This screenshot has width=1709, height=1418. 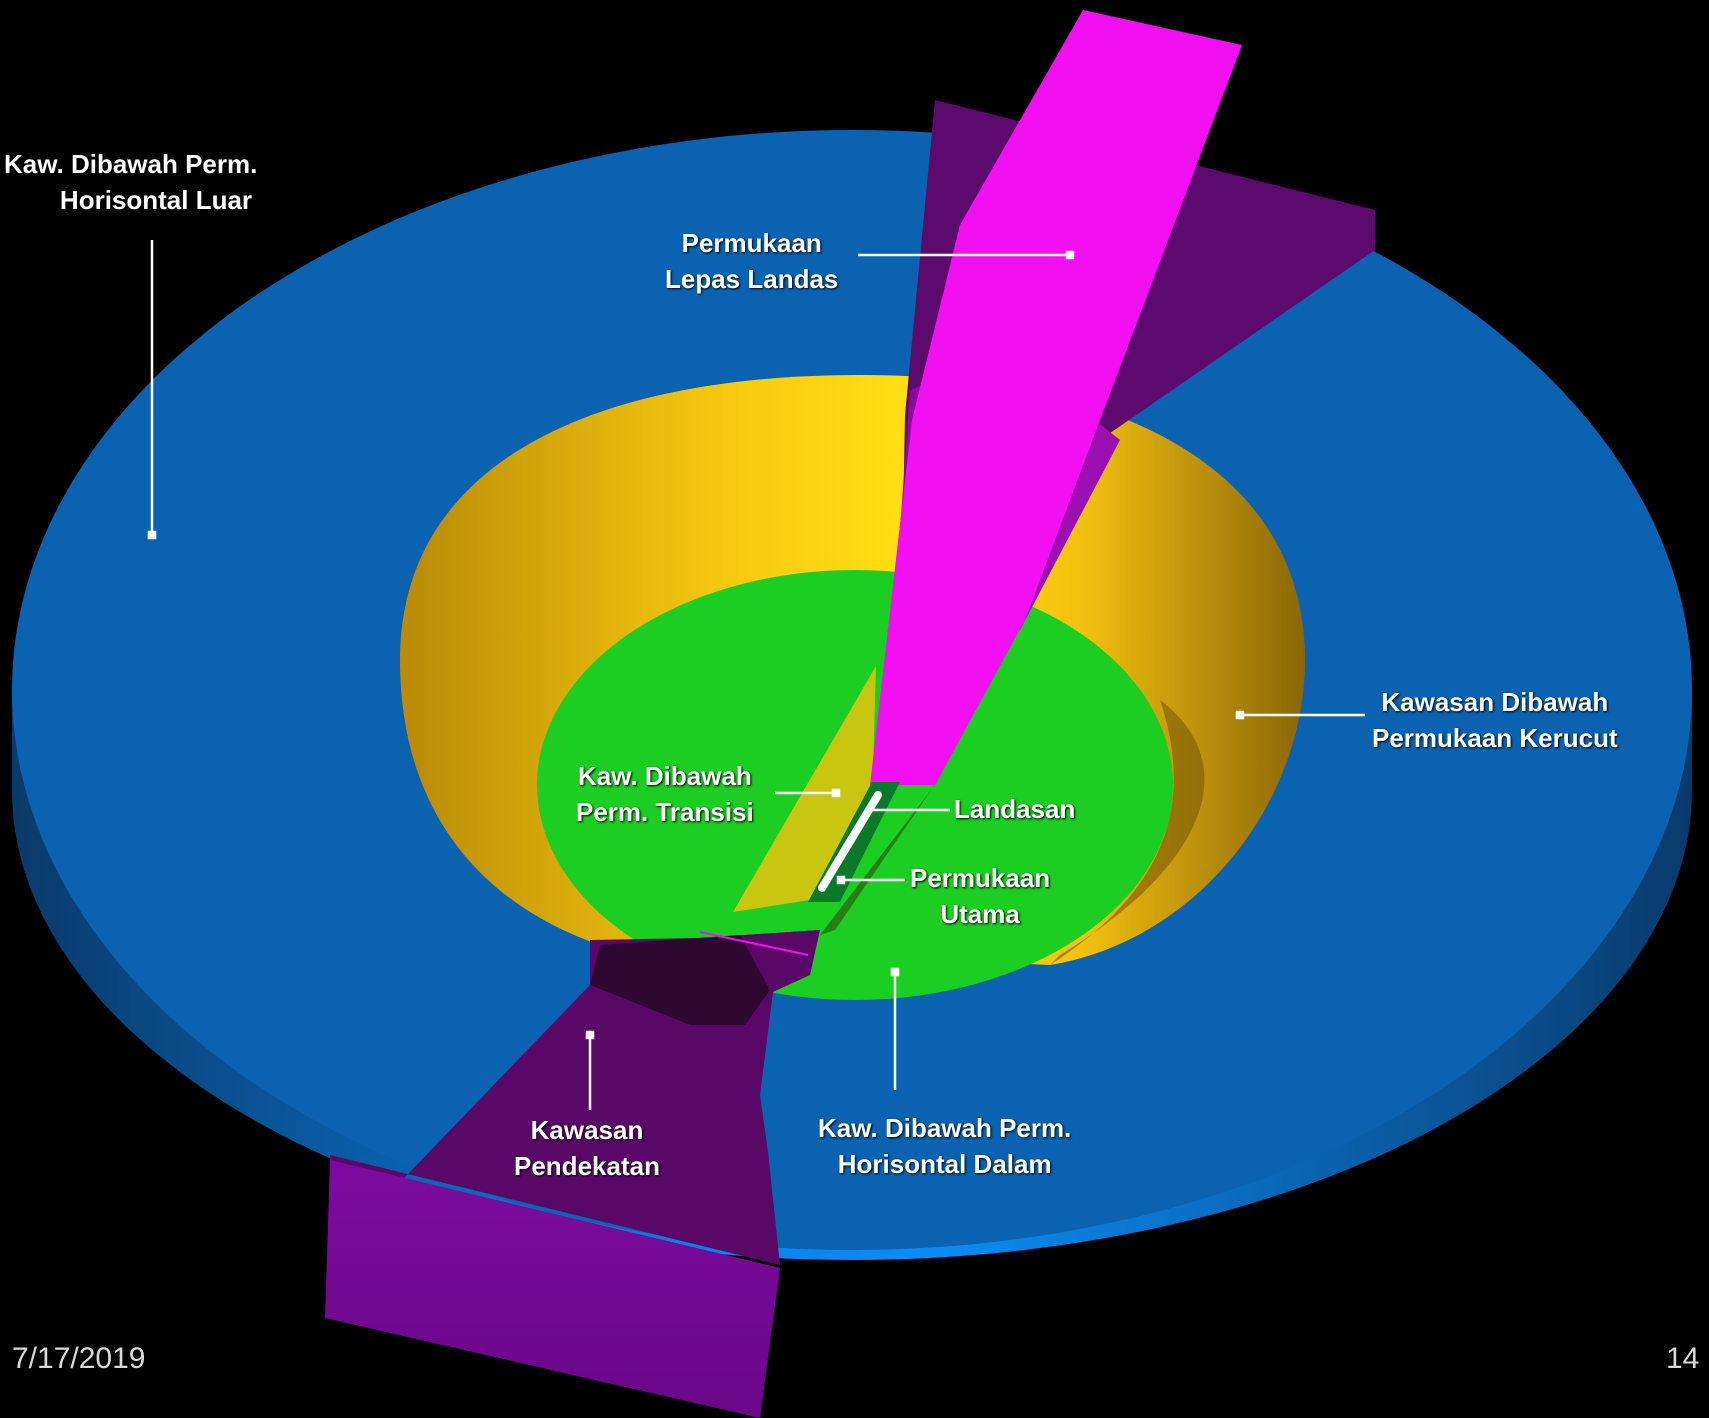 I want to click on label-transitional-line1: Kaw. Dibawah, so click(x=664, y=776).